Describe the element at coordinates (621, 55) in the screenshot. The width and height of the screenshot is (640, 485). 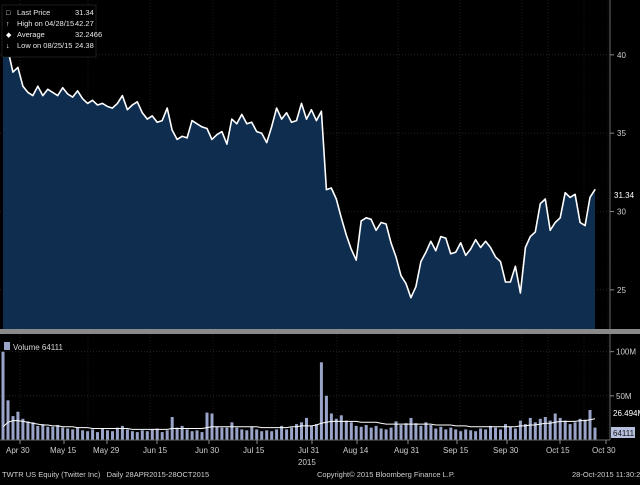
I see `price-tick-label: 40` at that location.